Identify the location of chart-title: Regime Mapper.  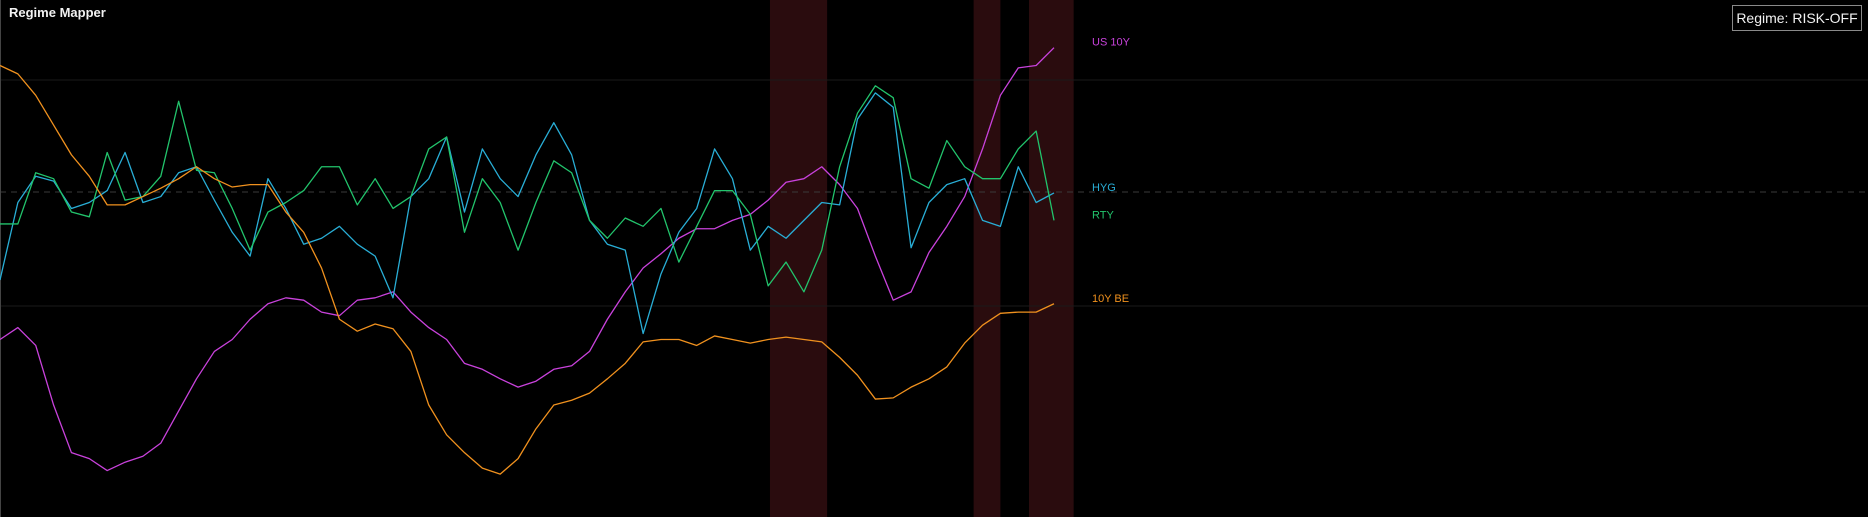
(57, 12).